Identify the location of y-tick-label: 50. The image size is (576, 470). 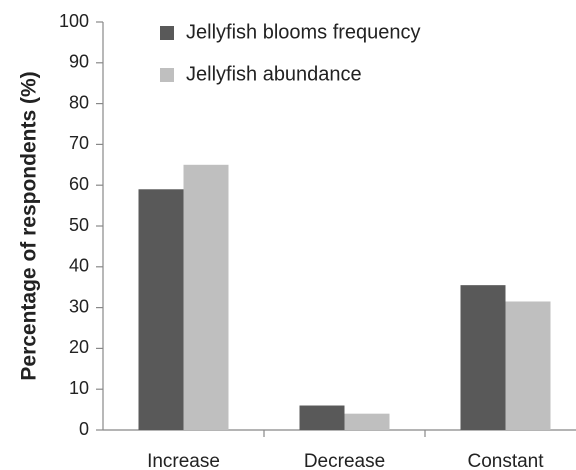
(79, 225).